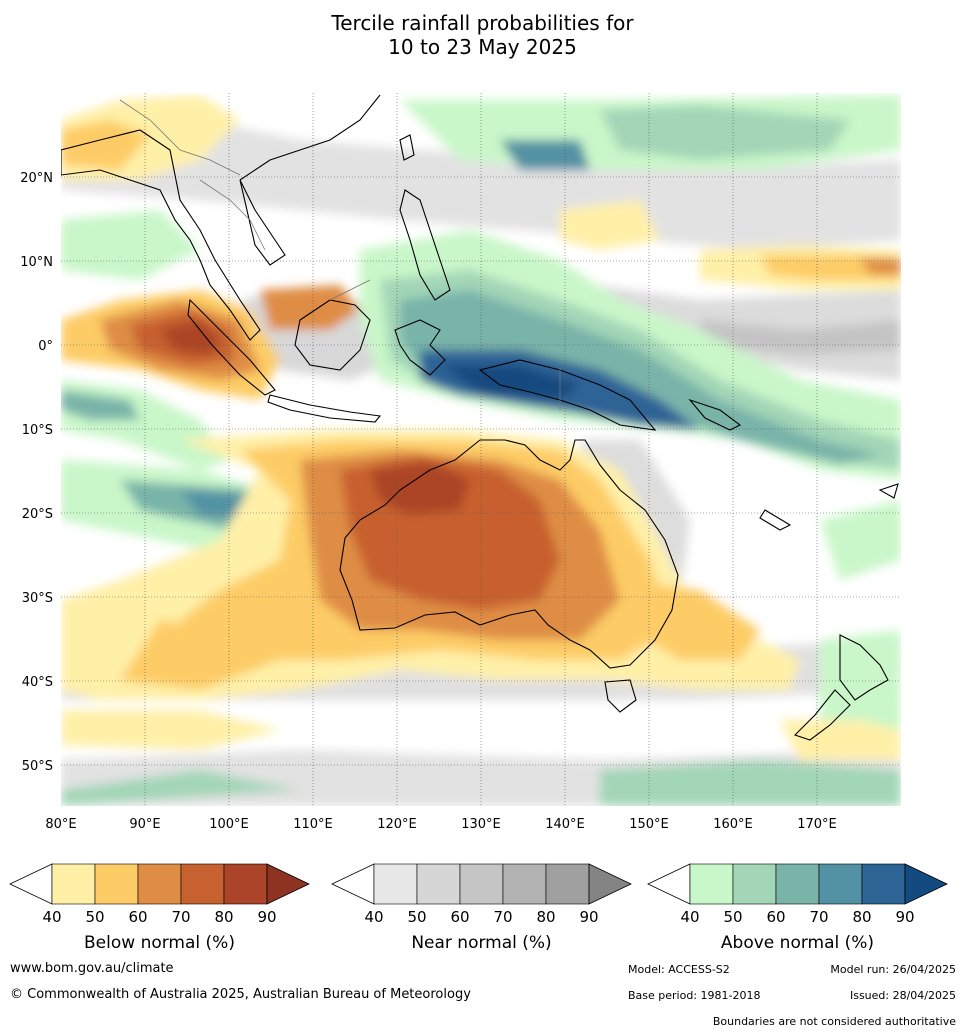  I want to click on base-period: Base period: 1981-2018, so click(694, 995).